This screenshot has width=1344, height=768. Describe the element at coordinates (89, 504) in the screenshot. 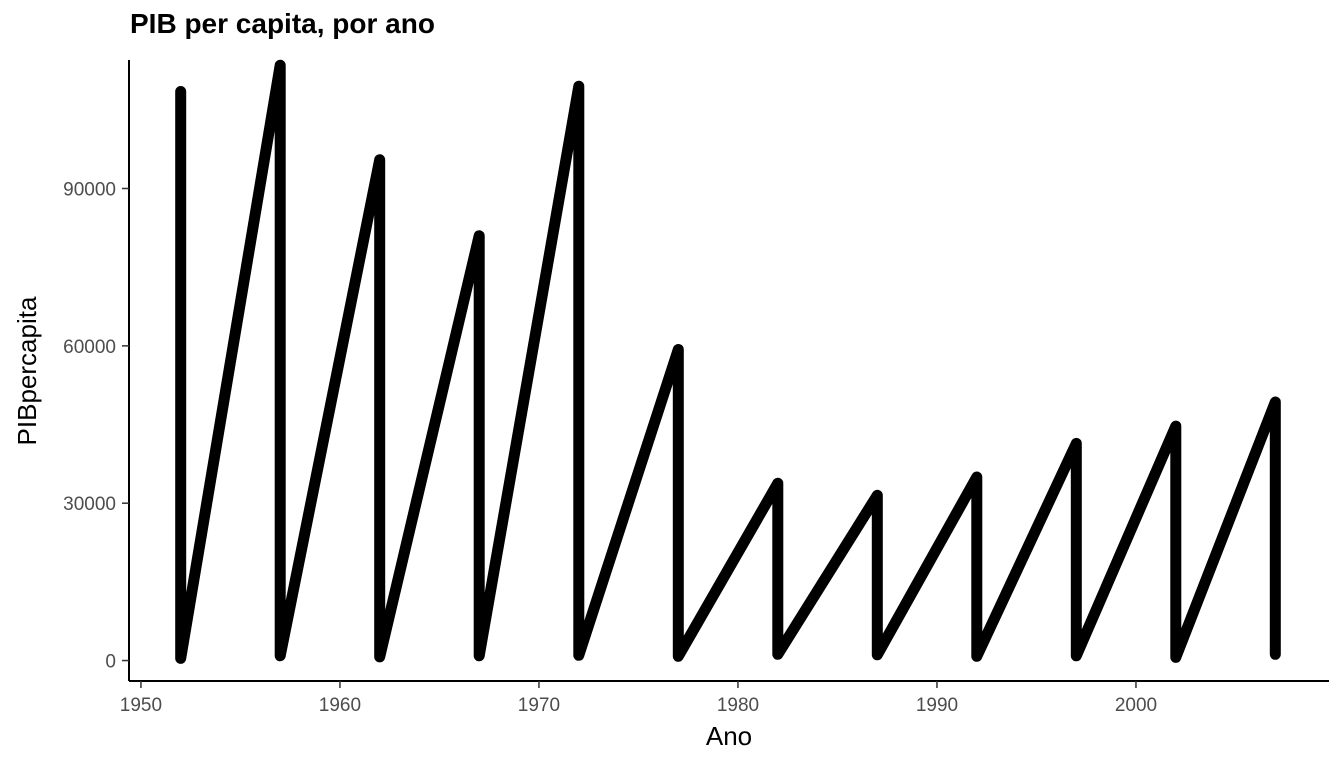

I see `y-tick-label: 30000` at that location.